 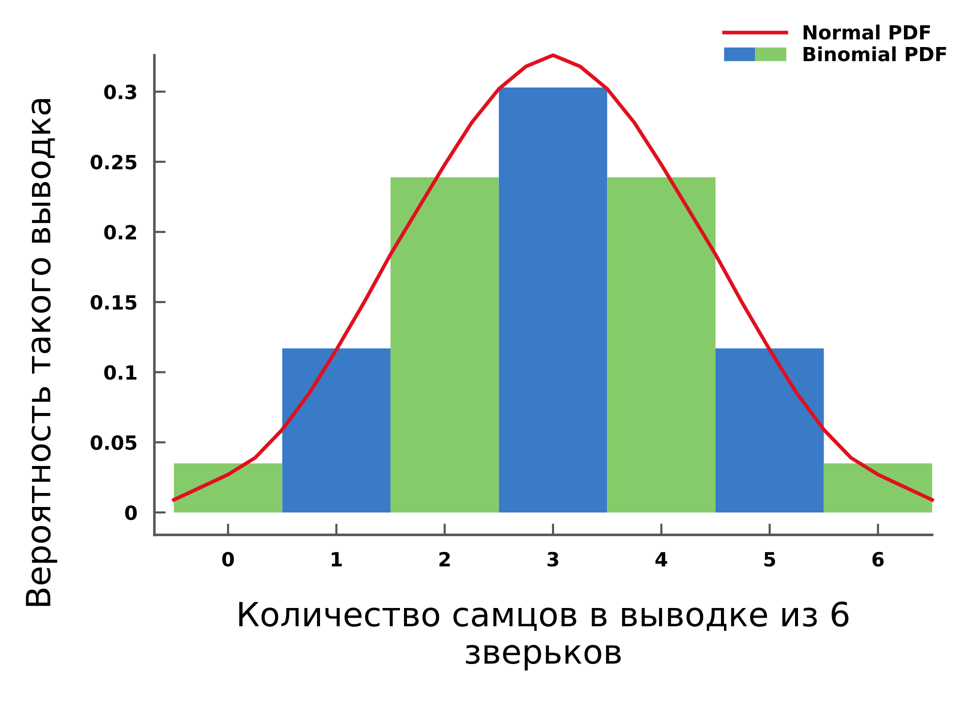 What do you see at coordinates (543, 636) in the screenshot?
I see `x-axis-title: Количество самцов в выводке из 6 зверьков` at bounding box center [543, 636].